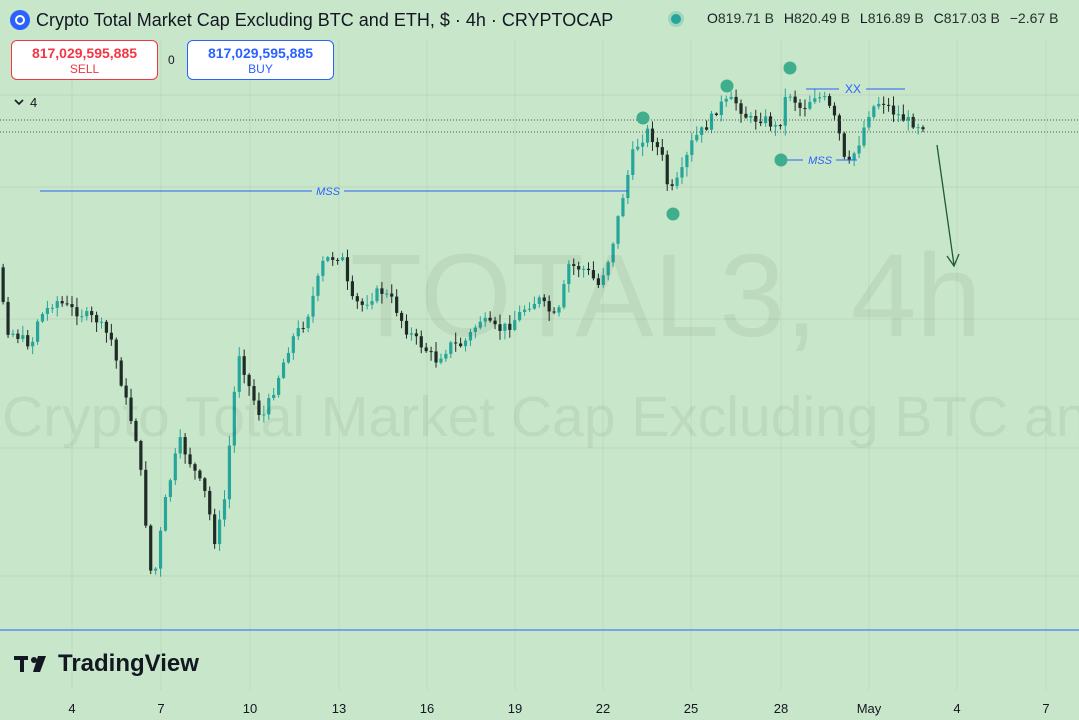 The width and height of the screenshot is (1079, 720). Describe the element at coordinates (515, 708) in the screenshot. I see `x-tick-label: 19` at that location.